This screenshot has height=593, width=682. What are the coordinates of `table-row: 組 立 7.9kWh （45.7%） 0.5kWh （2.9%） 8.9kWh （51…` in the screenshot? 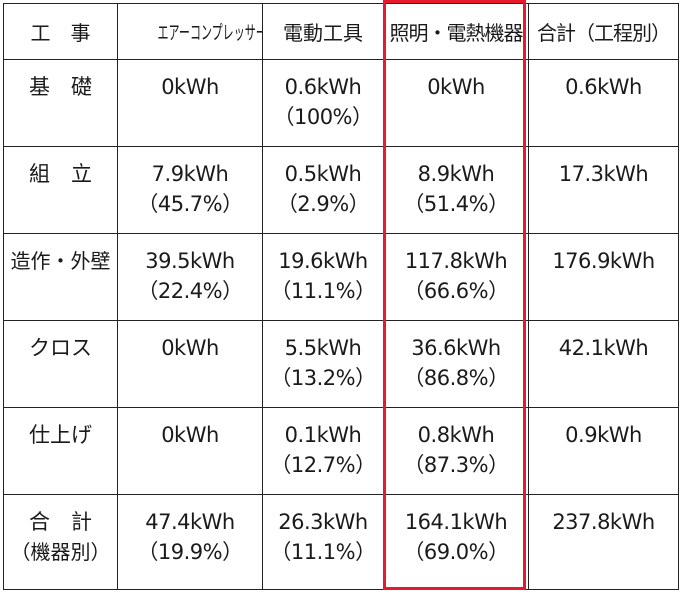 It's located at (341, 190).